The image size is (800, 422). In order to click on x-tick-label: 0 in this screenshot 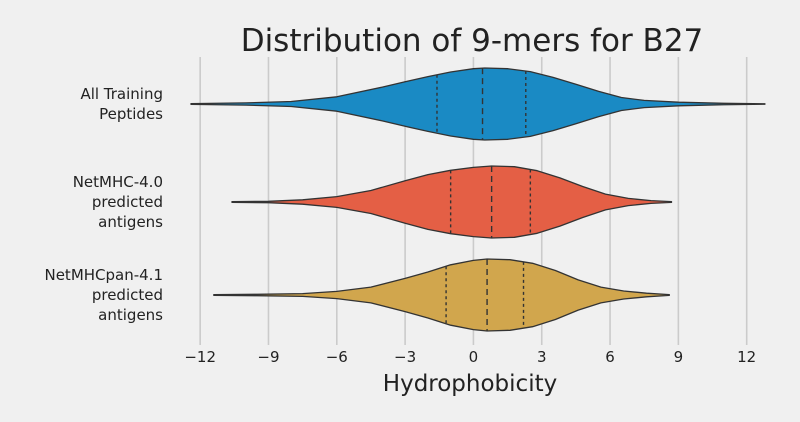, I will do `click(474, 357)`.